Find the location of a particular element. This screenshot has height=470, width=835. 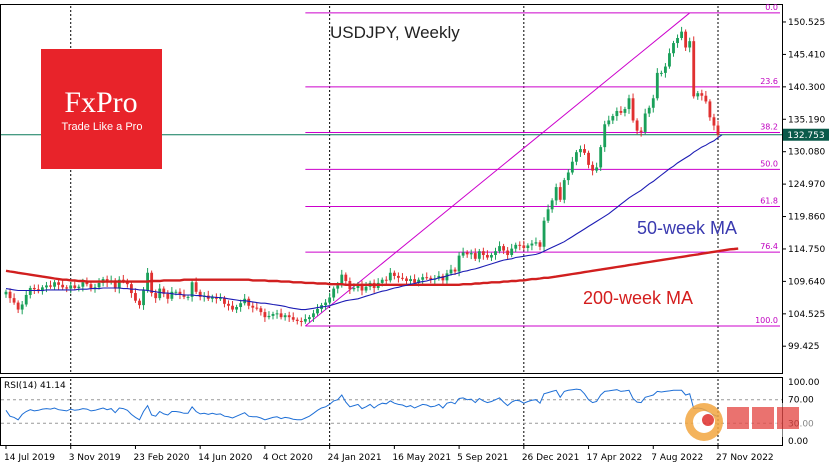

x-tick-label-1: 3 Nov 2019 is located at coordinates (95, 458).